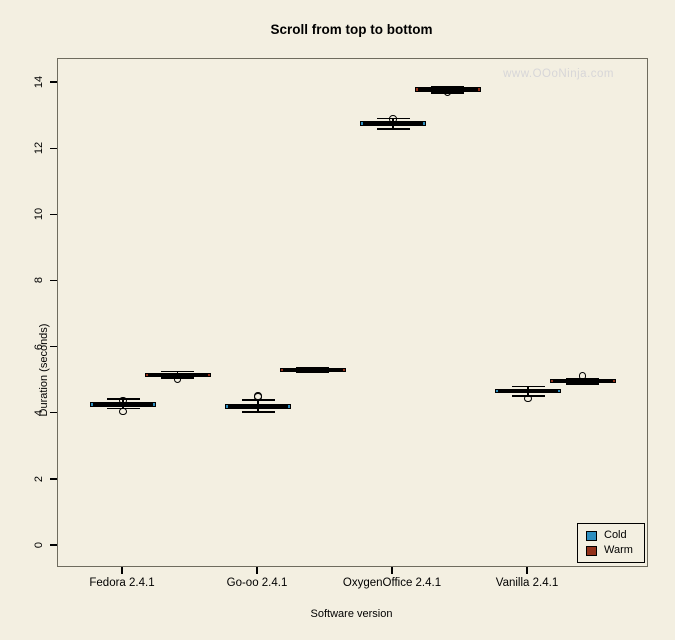  I want to click on y-tick-label: 14, so click(39, 82).